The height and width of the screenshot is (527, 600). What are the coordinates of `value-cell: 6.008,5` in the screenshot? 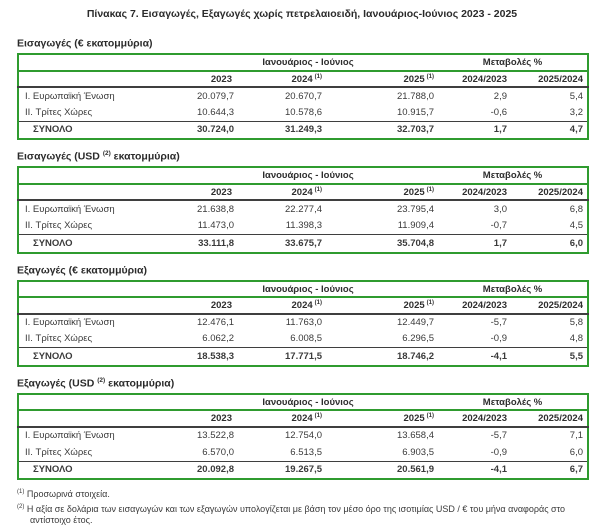 It's located at (306, 339).